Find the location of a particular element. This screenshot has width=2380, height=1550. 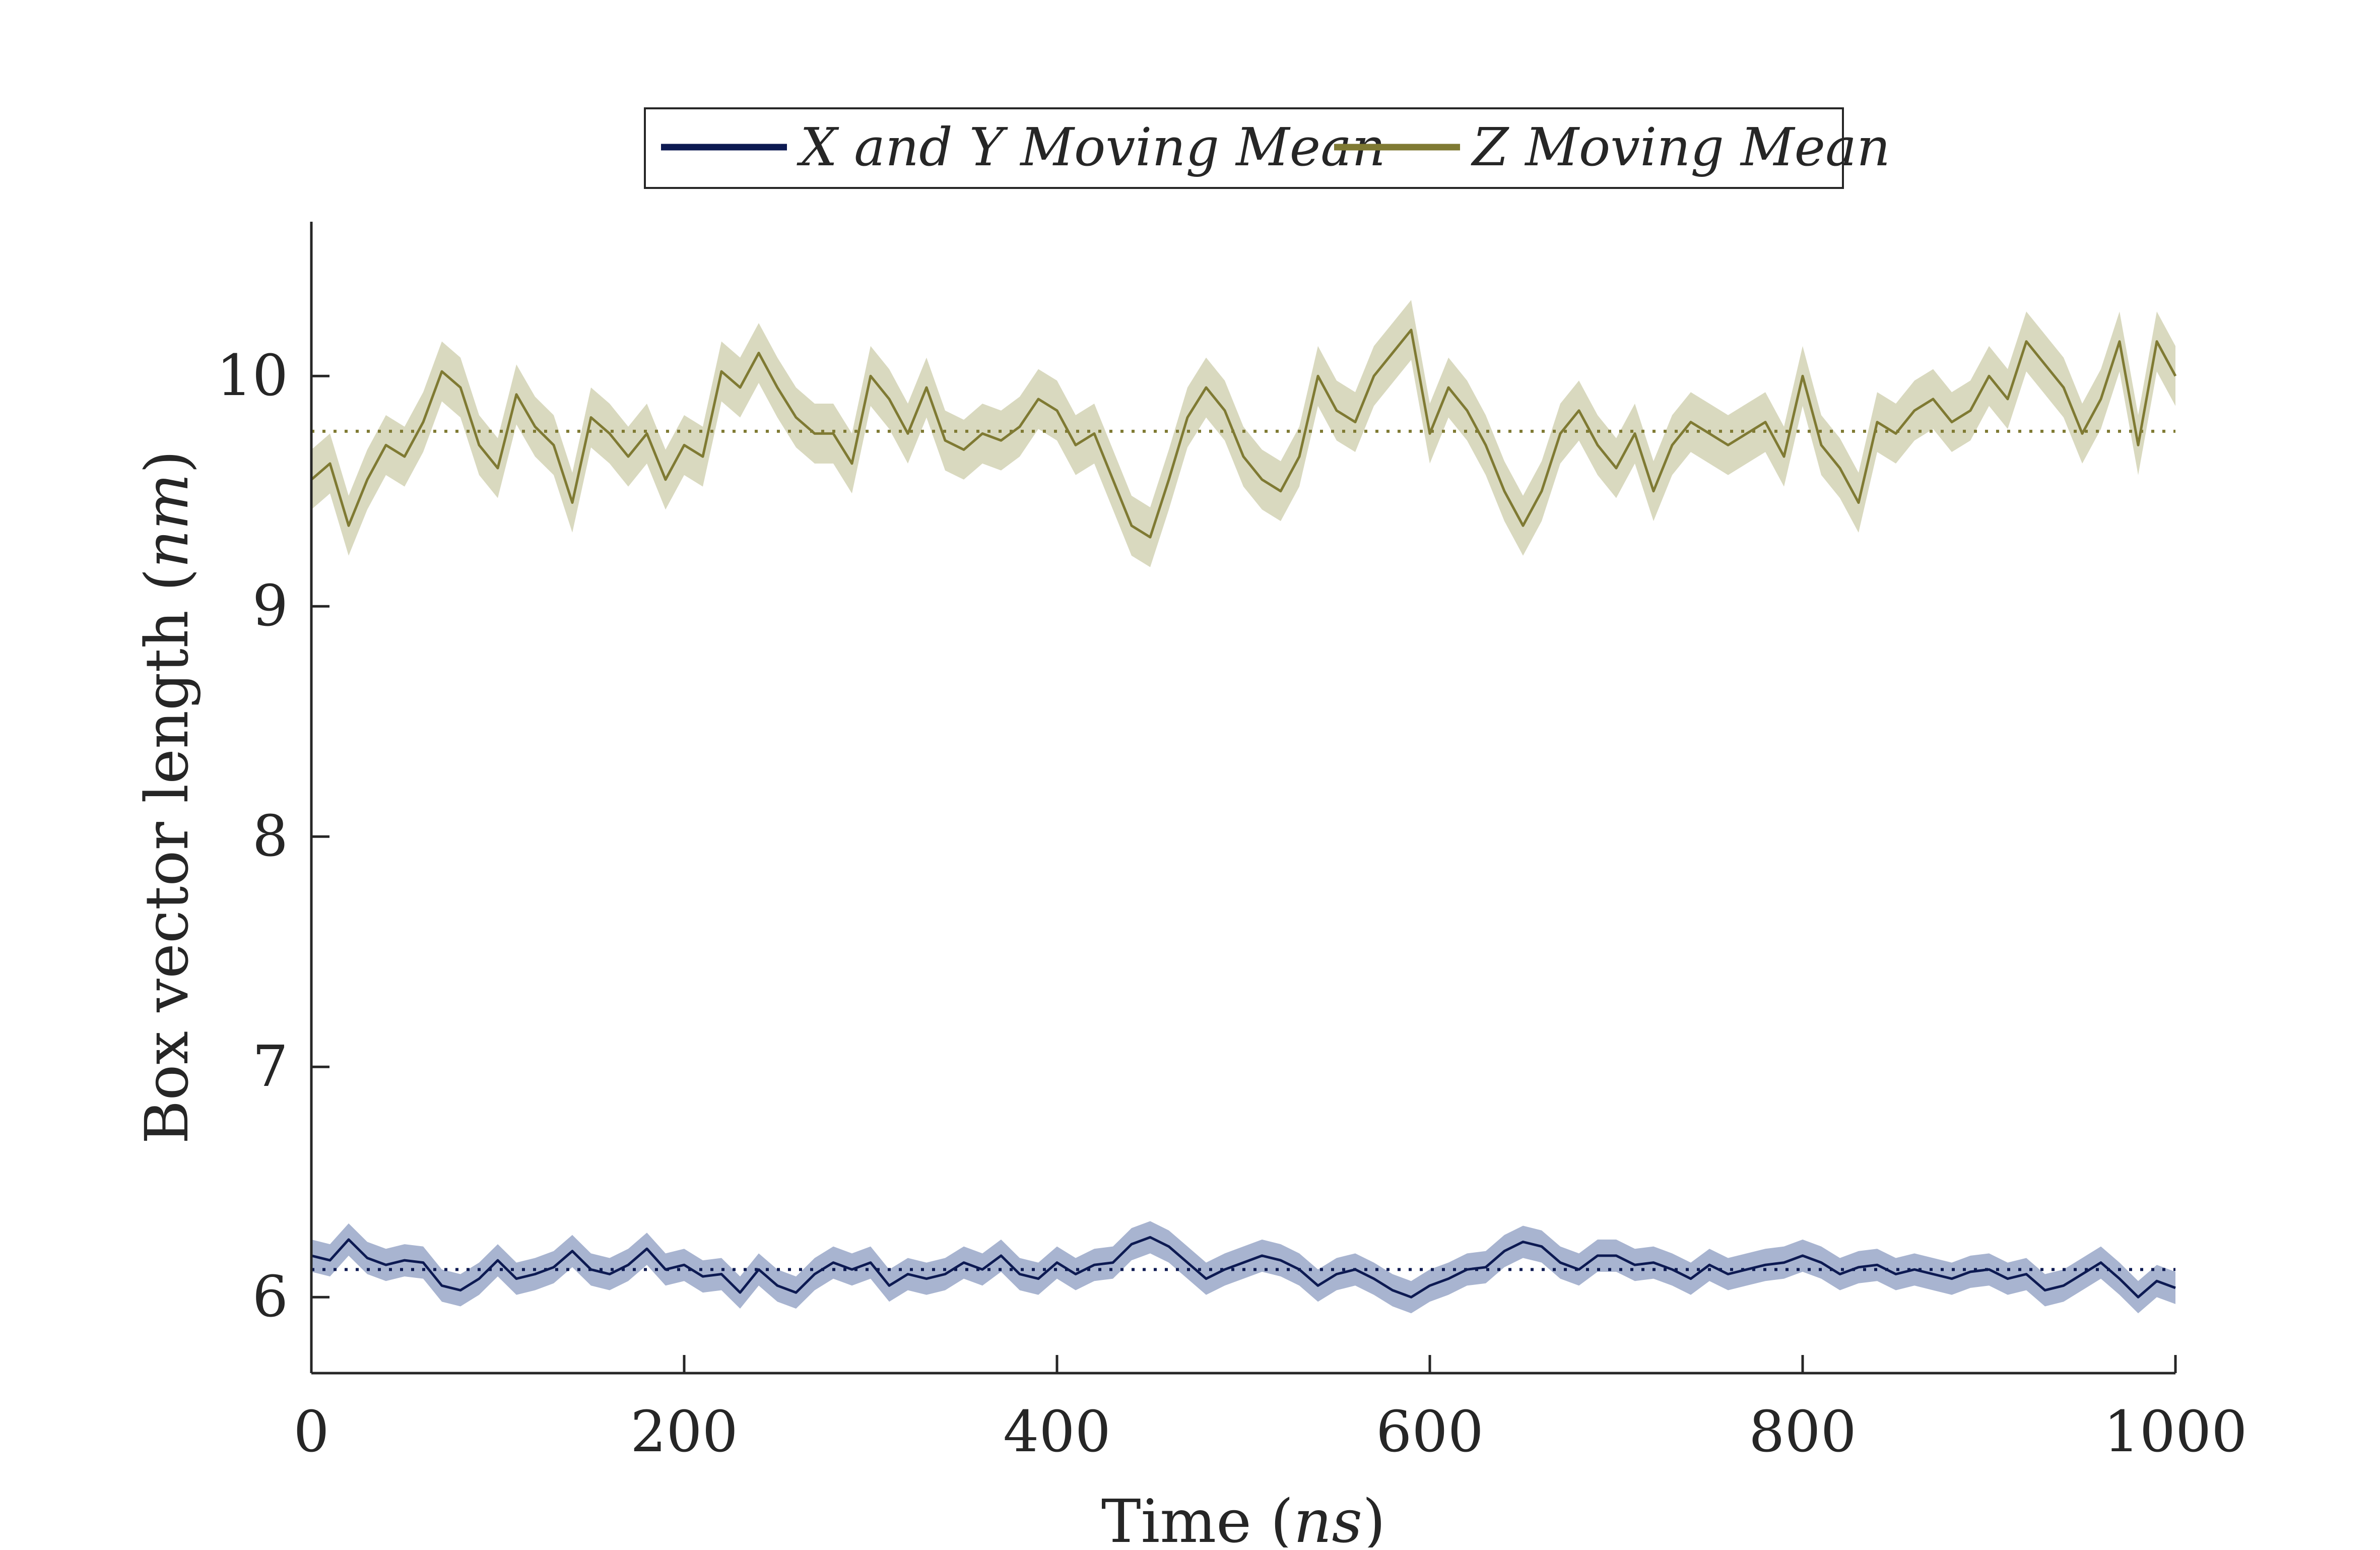

y-tick-label: 10 is located at coordinates (252, 376).